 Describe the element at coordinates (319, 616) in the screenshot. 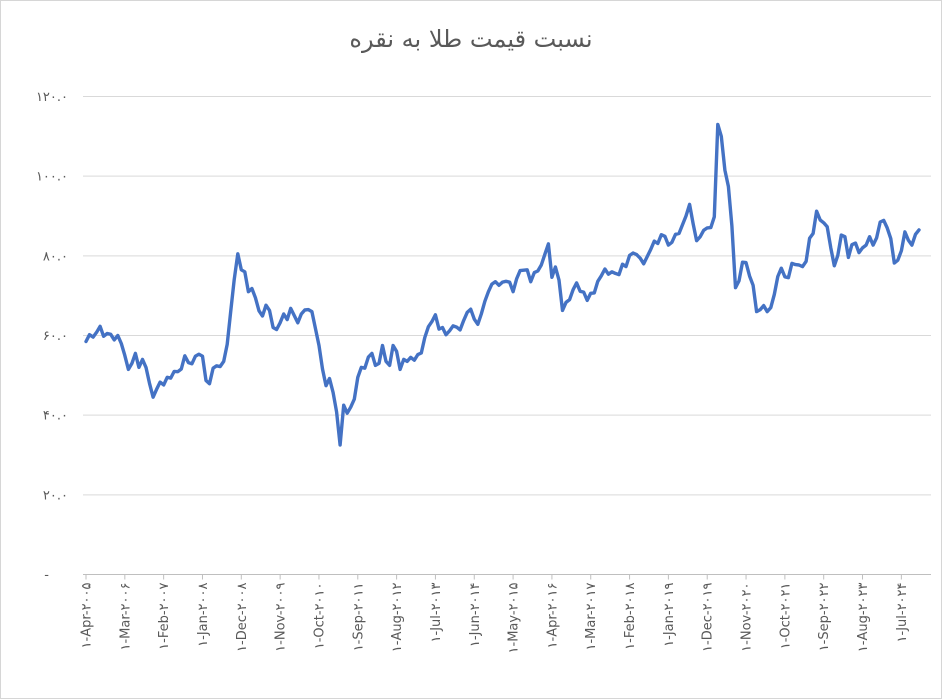

I see `x-axis-tick-label: ۱-Oct-۲۰۱۰` at that location.